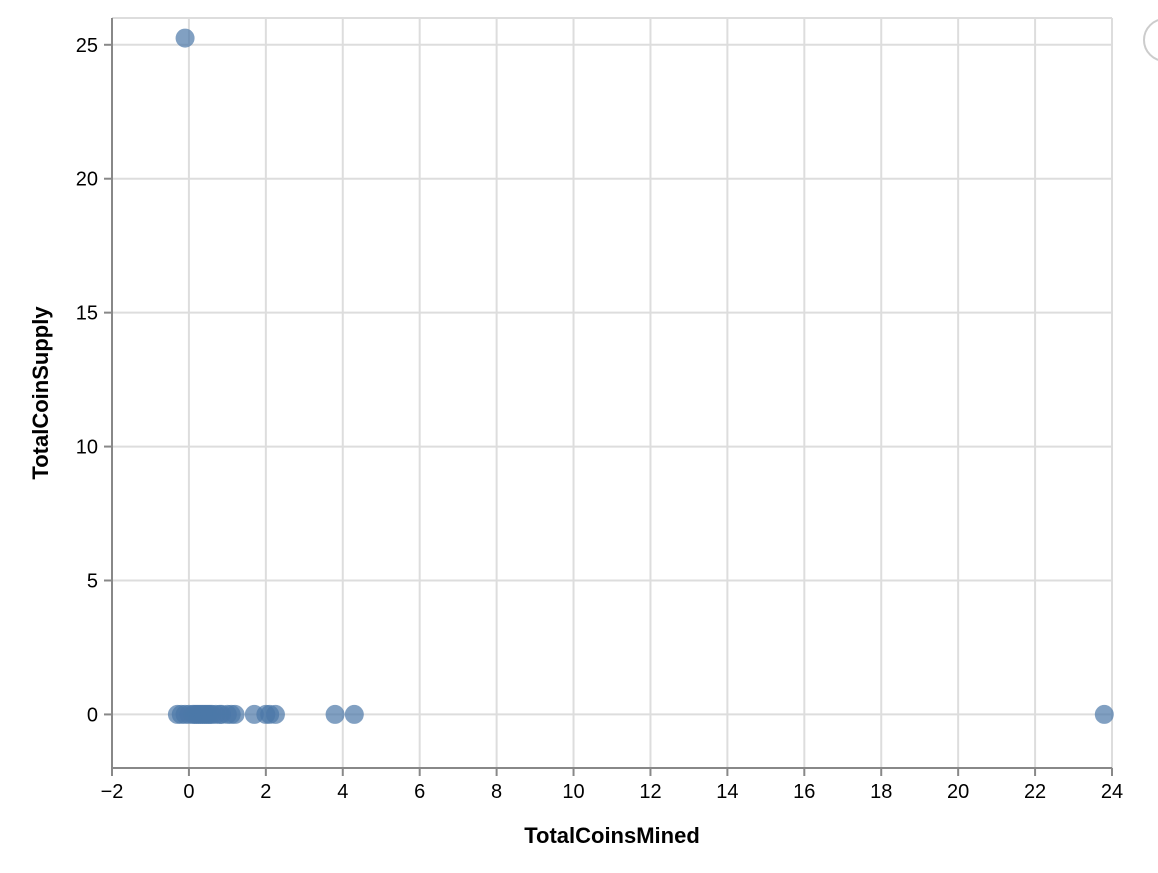  What do you see at coordinates (342, 792) in the screenshot?
I see `x-tick-label: 4` at bounding box center [342, 792].